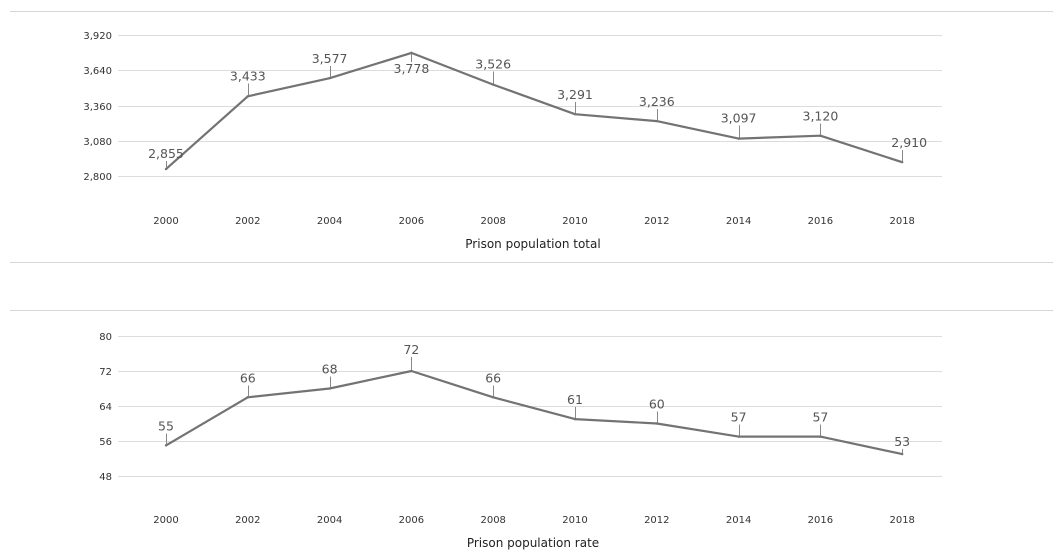 This screenshot has height=557, width=1053. What do you see at coordinates (166, 425) in the screenshot?
I see `data-label: 55` at bounding box center [166, 425].